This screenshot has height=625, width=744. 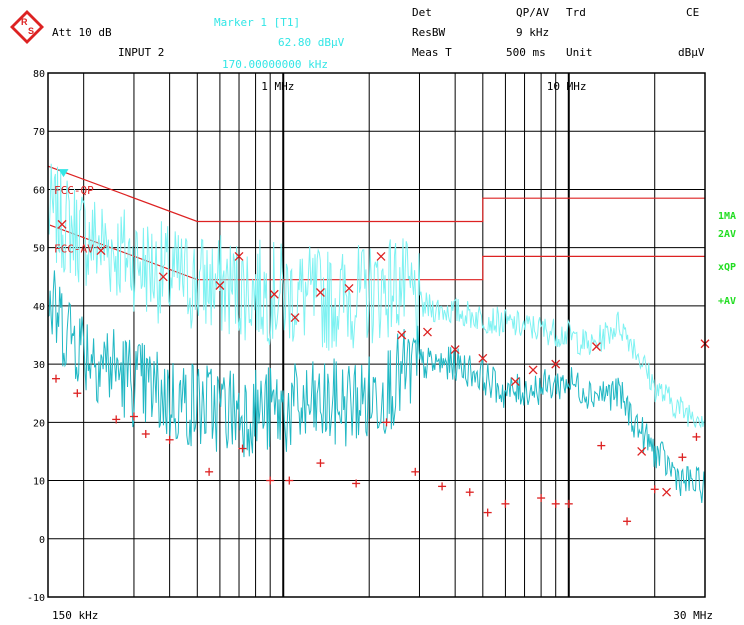 What do you see at coordinates (39, 423) in the screenshot?
I see `y-tick-label: 20` at bounding box center [39, 423].